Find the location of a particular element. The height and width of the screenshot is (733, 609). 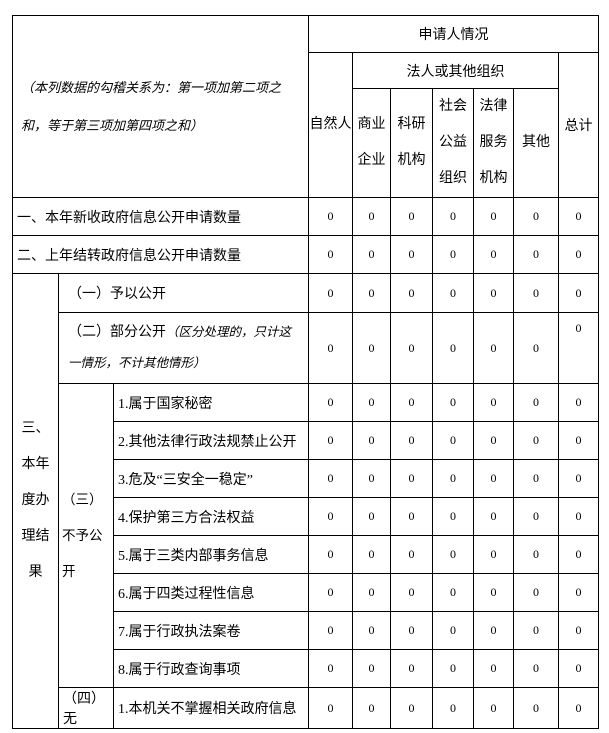

row-label-carried-over-requests: 二、上年结转政府信息公开申请数量 is located at coordinates (160, 254).